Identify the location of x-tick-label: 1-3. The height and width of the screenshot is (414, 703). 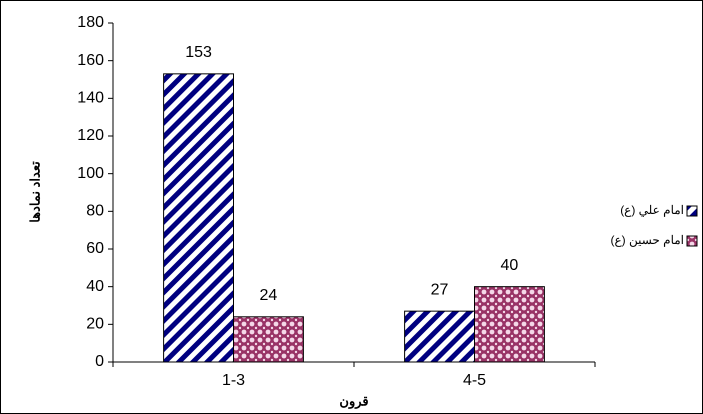
(233, 380).